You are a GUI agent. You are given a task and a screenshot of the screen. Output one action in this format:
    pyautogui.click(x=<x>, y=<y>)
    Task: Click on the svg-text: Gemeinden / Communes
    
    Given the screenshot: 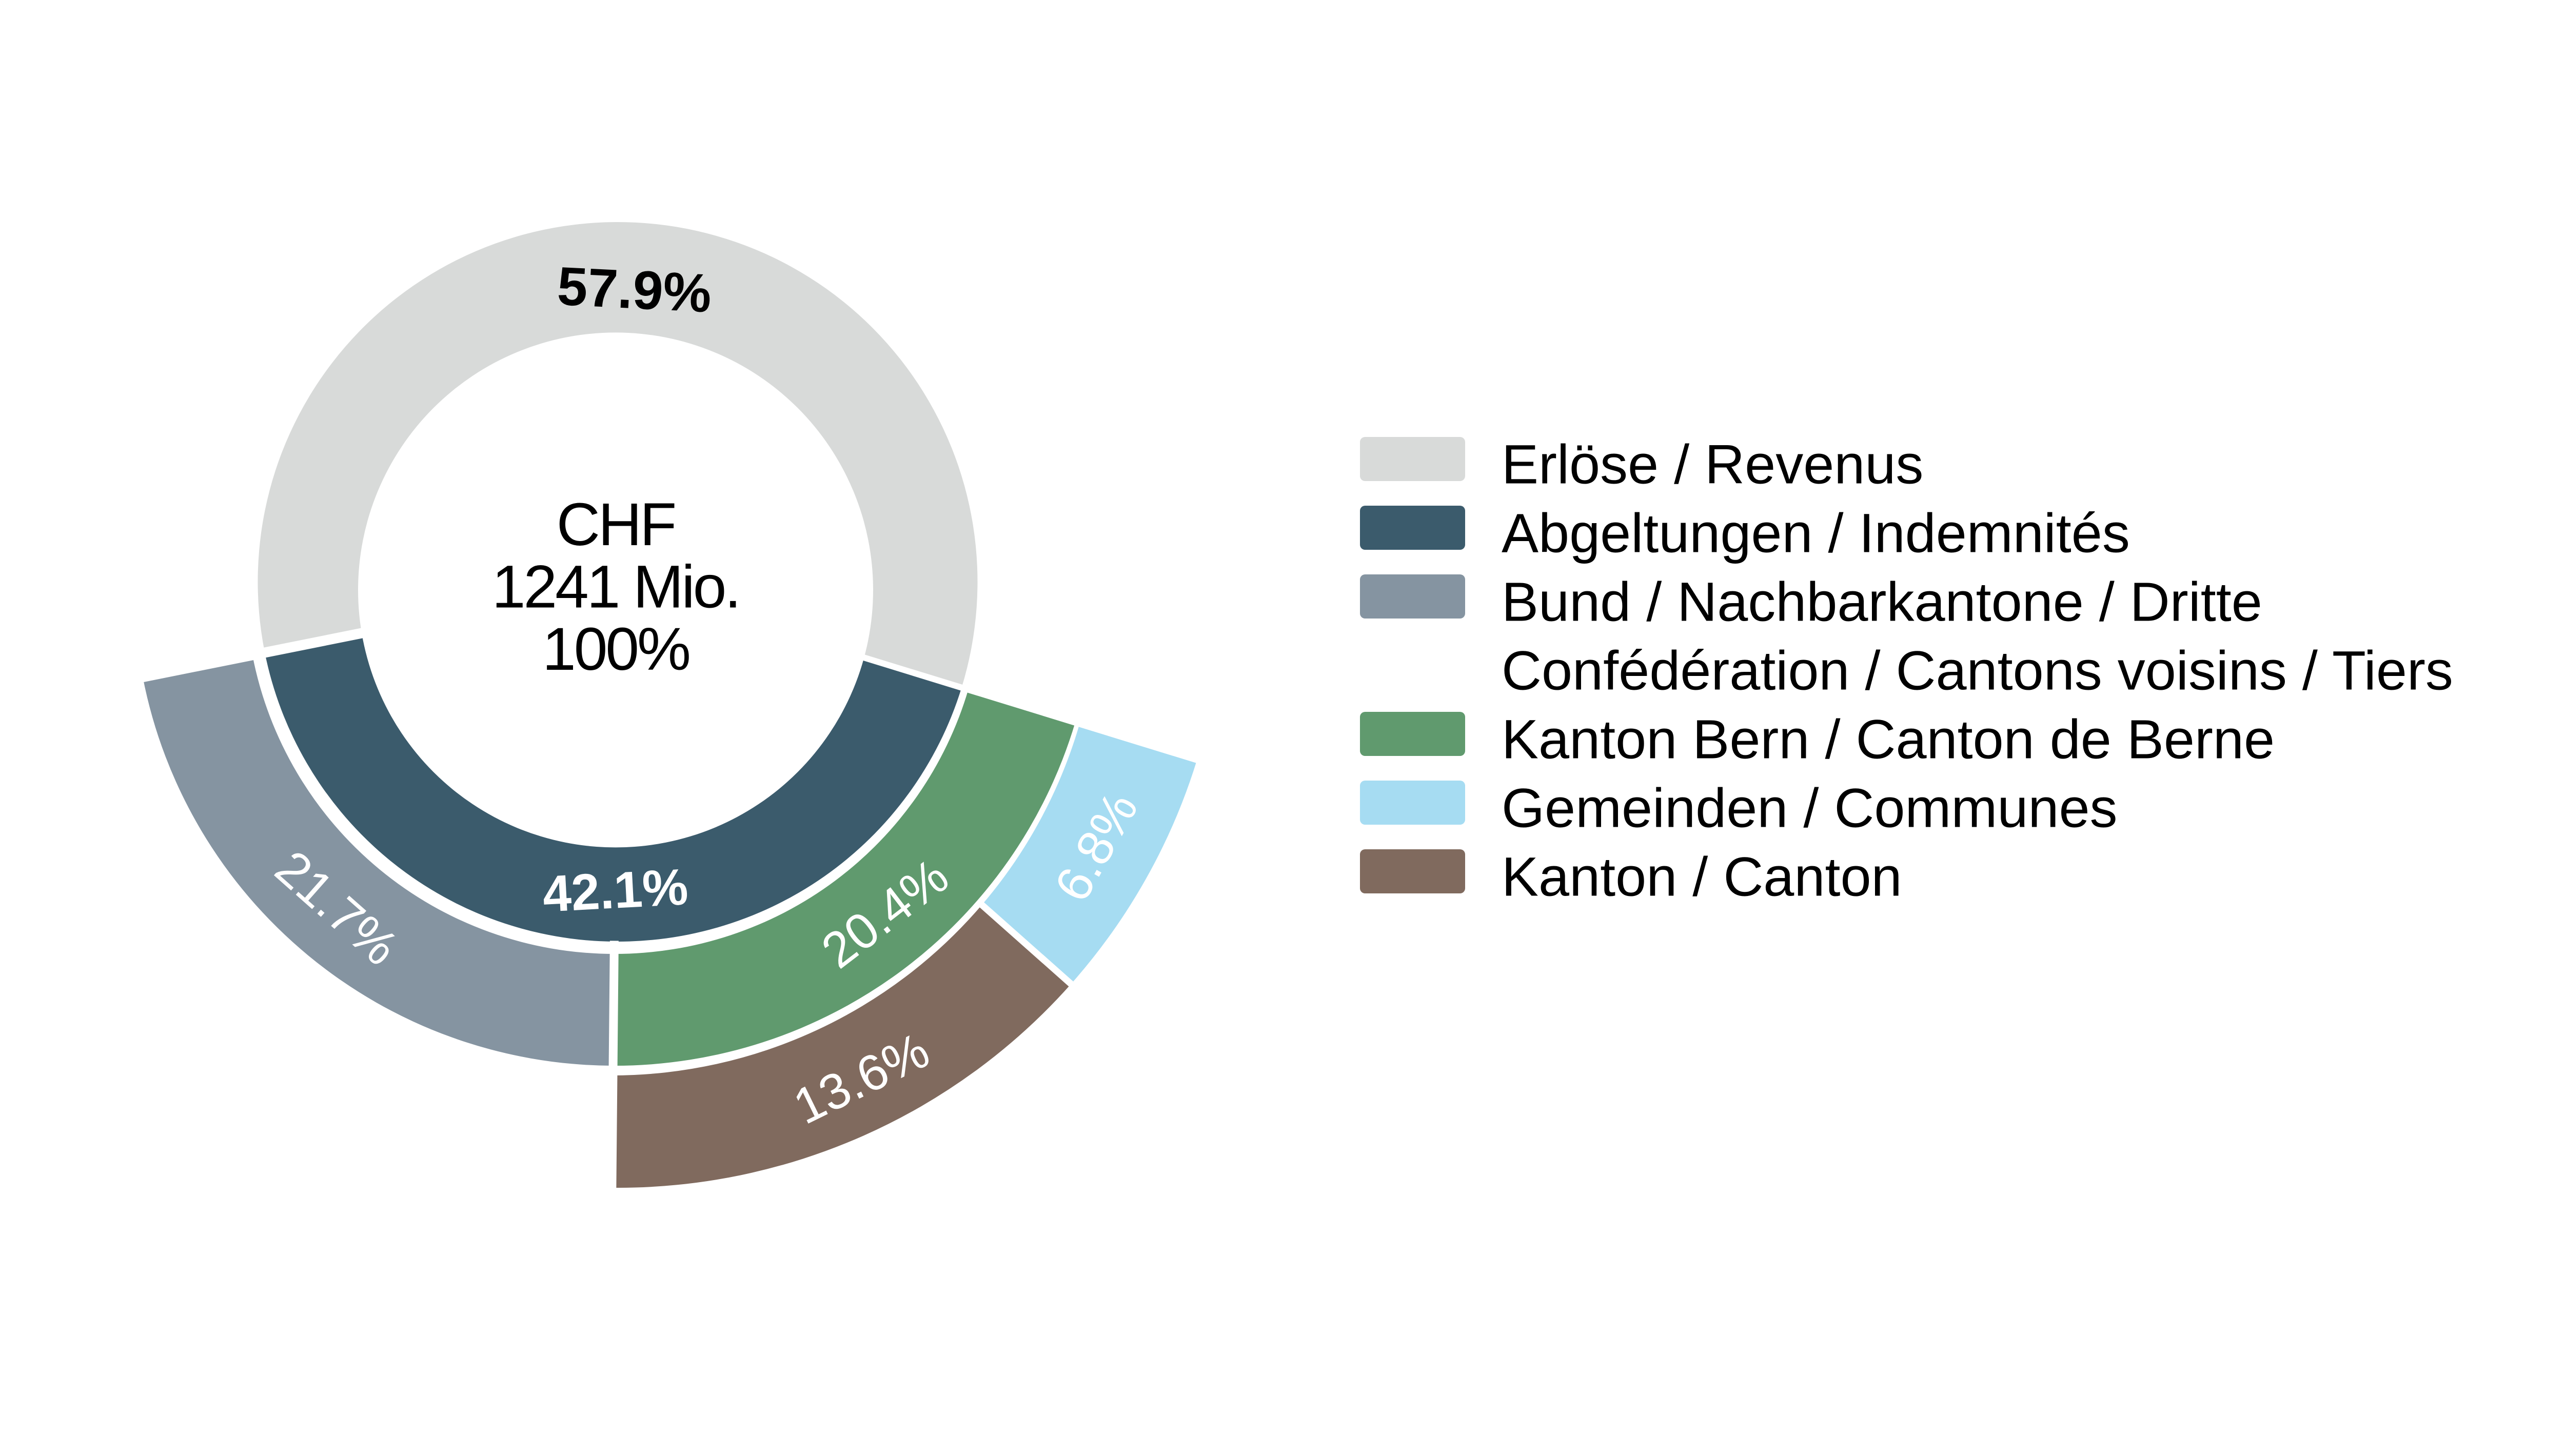 What is the action you would take?
    pyautogui.click(x=1810, y=808)
    